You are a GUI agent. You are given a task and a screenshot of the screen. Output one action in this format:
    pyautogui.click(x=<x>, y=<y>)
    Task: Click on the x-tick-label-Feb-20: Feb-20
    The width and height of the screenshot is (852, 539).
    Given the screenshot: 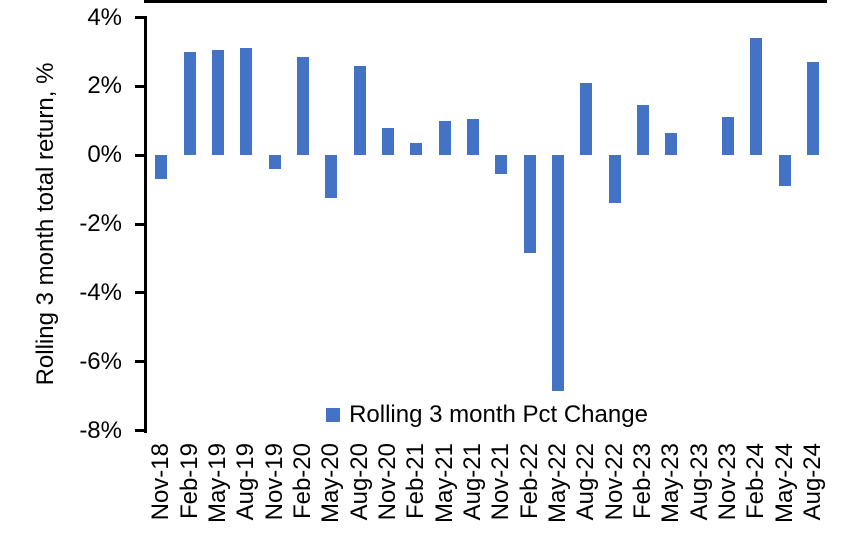 What is the action you would take?
    pyautogui.click(x=302, y=481)
    